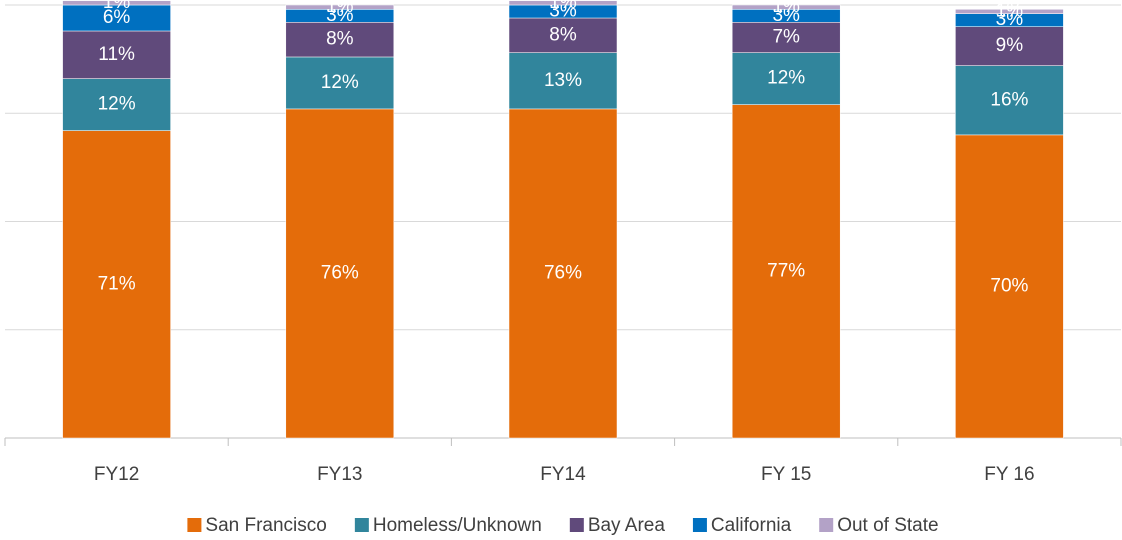 The width and height of the screenshot is (1122, 540). What do you see at coordinates (563, 80) in the screenshot?
I see `data-label: 13%` at bounding box center [563, 80].